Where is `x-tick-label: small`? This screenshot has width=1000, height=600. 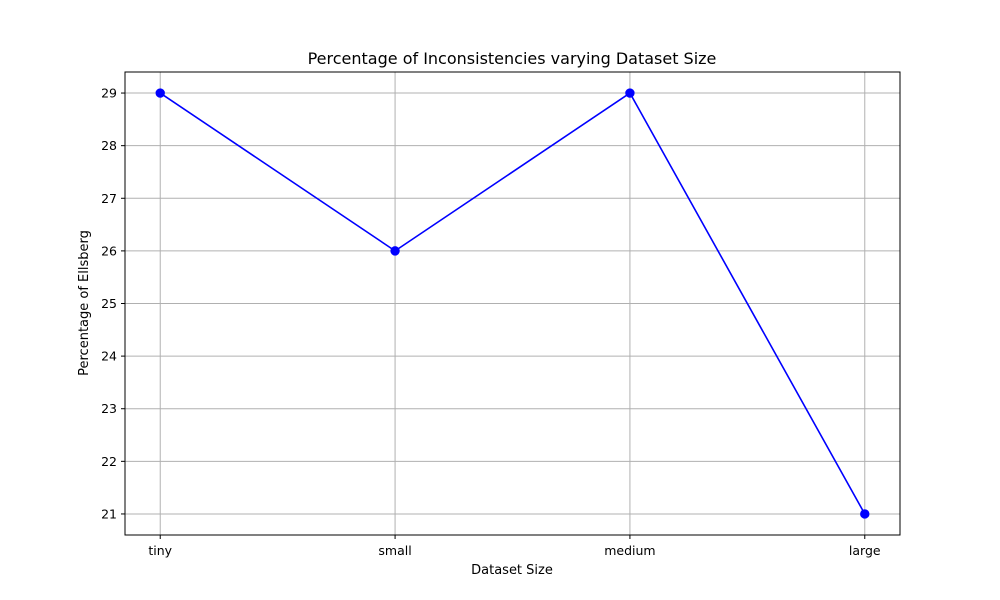
x-tick-label: small is located at coordinates (394, 550).